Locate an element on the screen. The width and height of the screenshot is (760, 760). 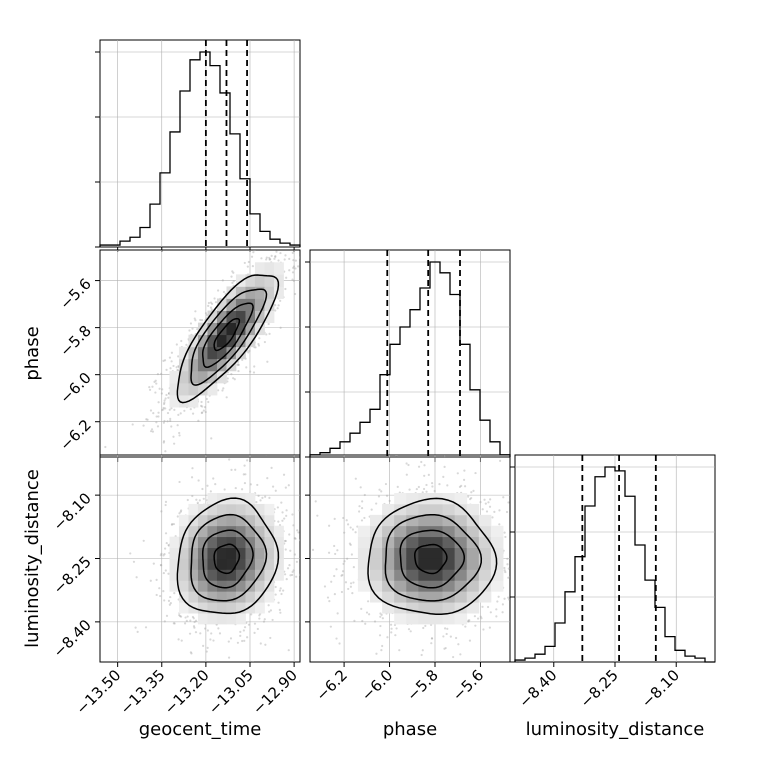
y-tick-label-phase: −6.2 is located at coordinates (75, 435).